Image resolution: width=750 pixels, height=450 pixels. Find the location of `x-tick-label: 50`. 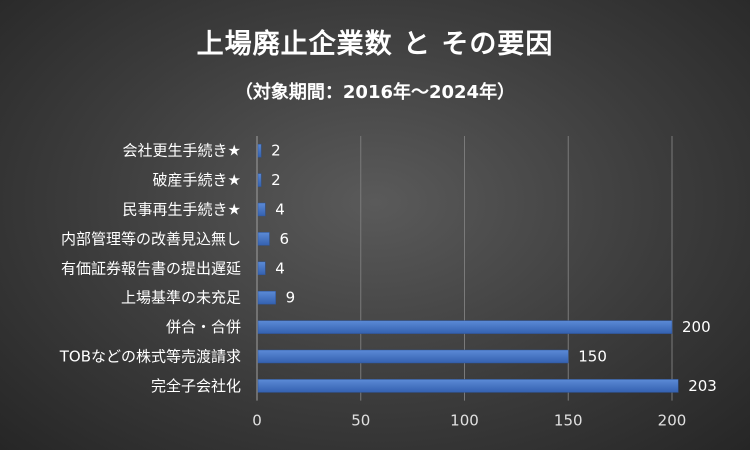

x-tick-label: 50 is located at coordinates (360, 421).